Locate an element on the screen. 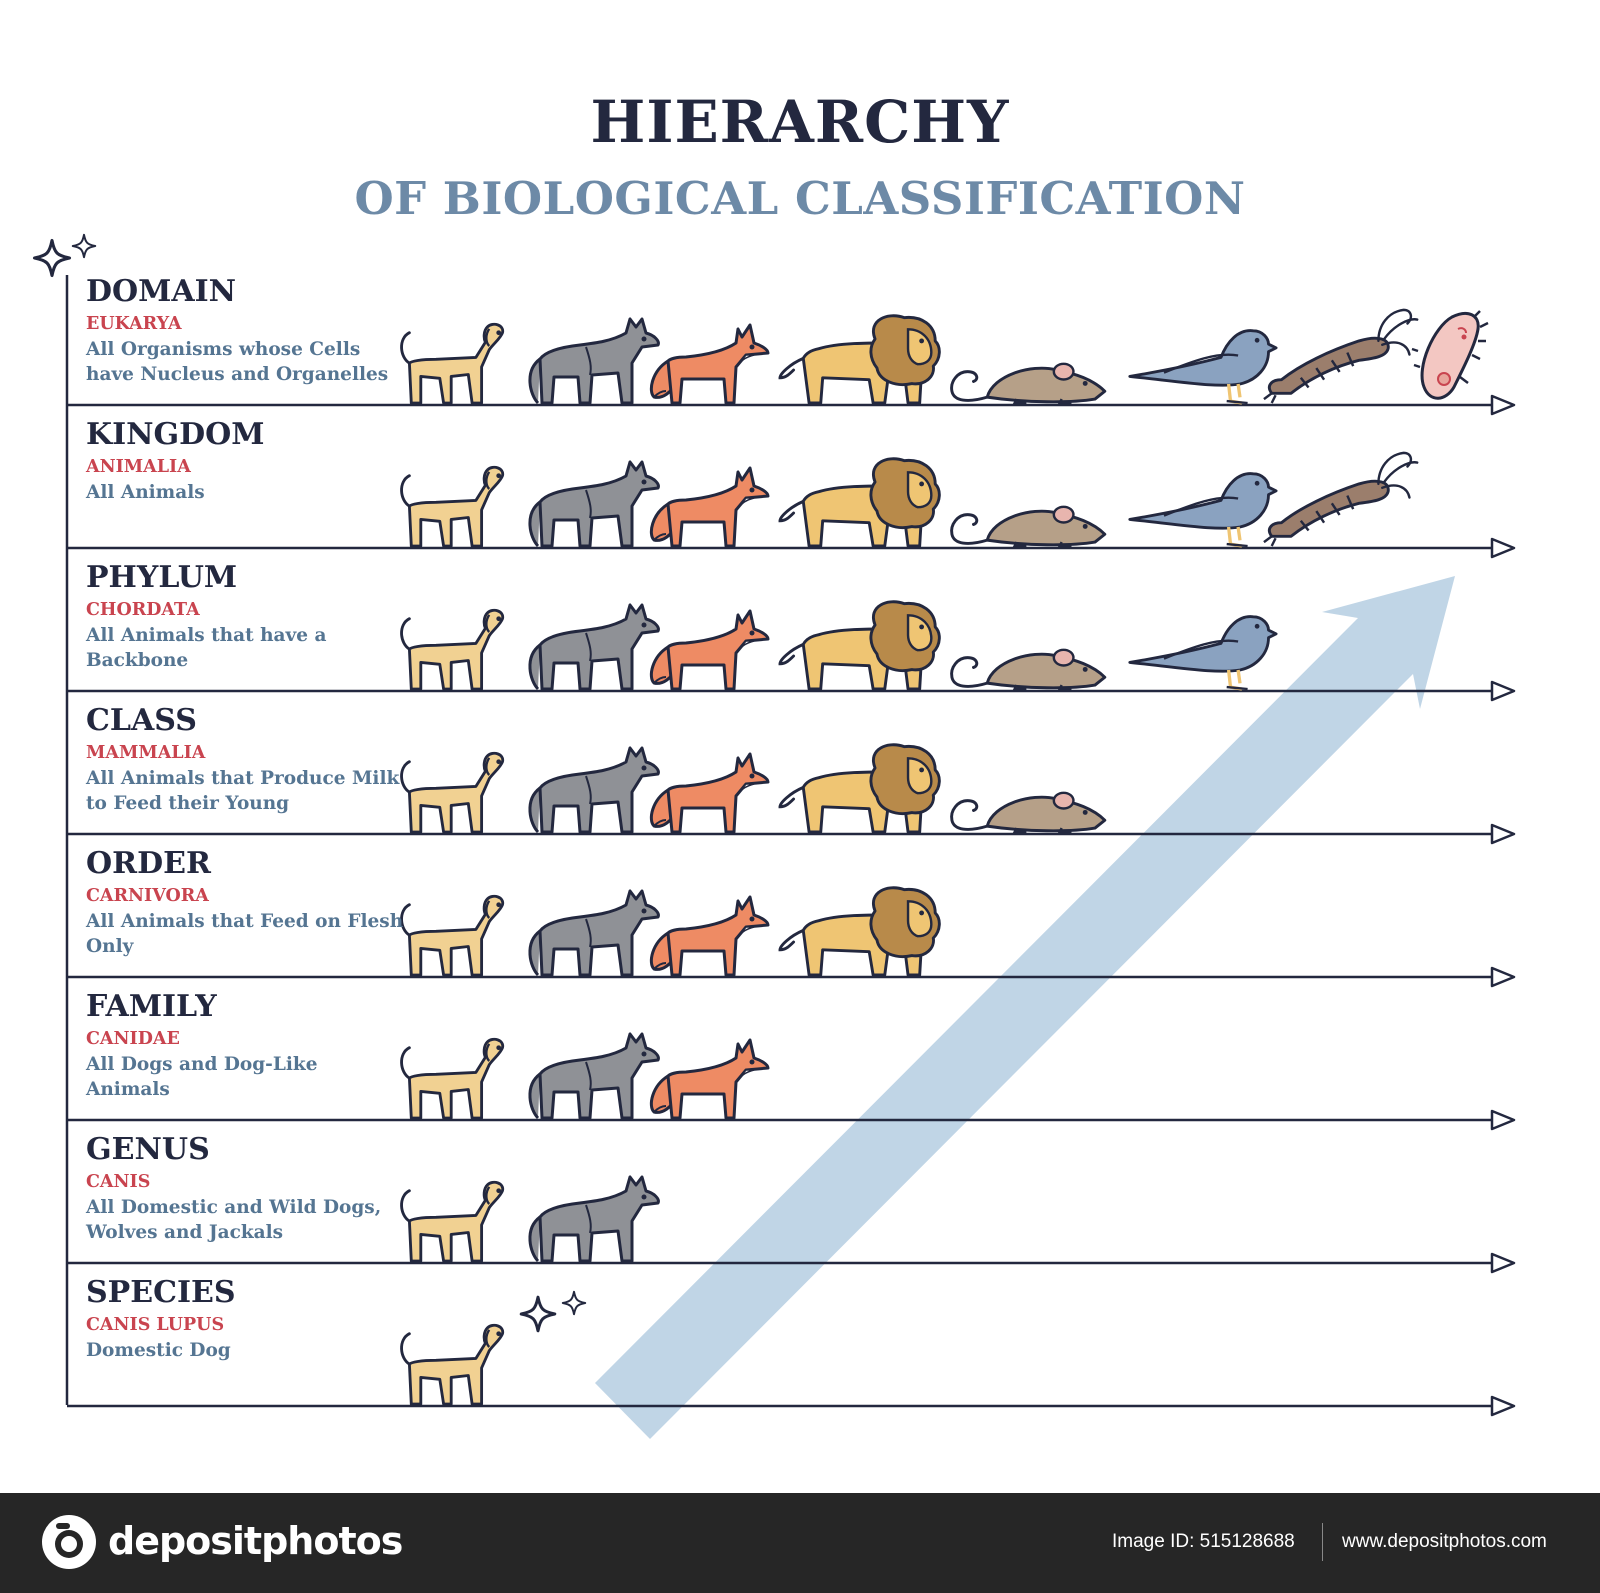 The height and width of the screenshot is (1593, 1600). rank-taxon: CANIDAE is located at coordinates (133, 1039).